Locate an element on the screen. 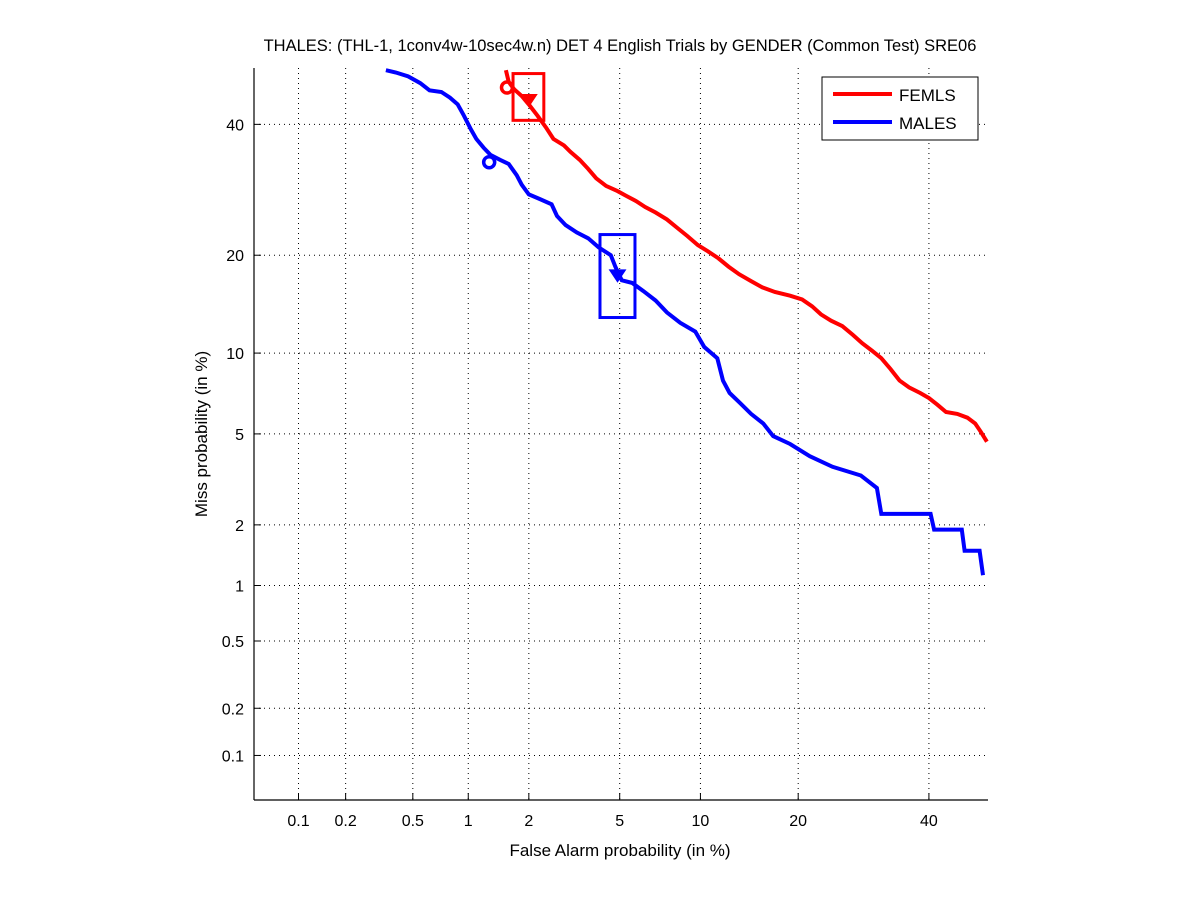 Image resolution: width=1201 pixels, height=900 pixels. y-tick-label: 1 is located at coordinates (239, 587).